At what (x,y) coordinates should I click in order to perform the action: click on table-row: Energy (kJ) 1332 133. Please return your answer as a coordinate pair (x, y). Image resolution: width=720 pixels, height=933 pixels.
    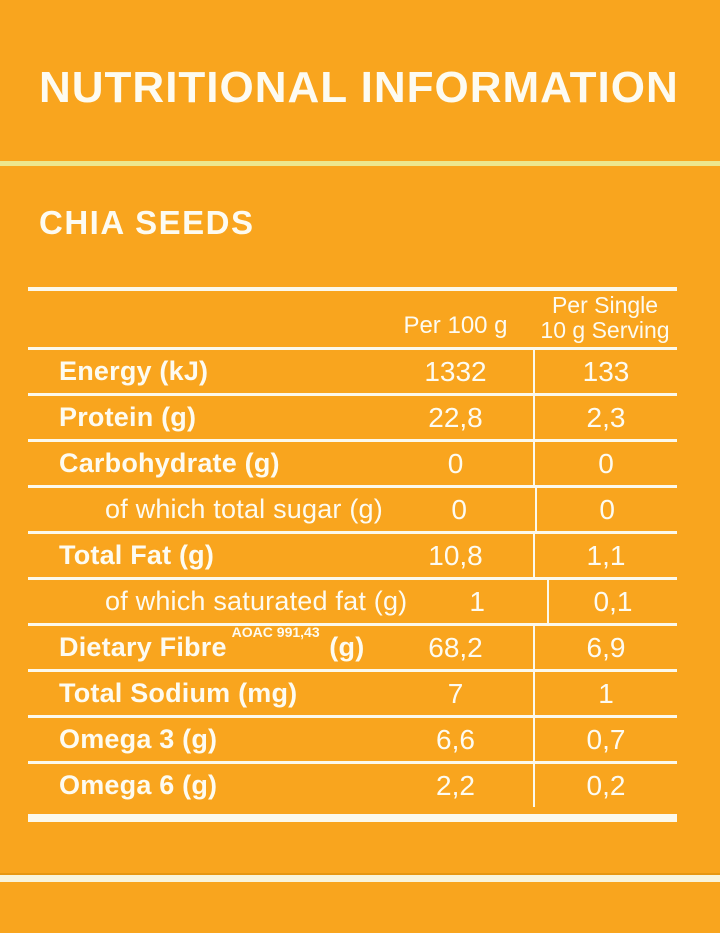
    Looking at the image, I should click on (352, 373).